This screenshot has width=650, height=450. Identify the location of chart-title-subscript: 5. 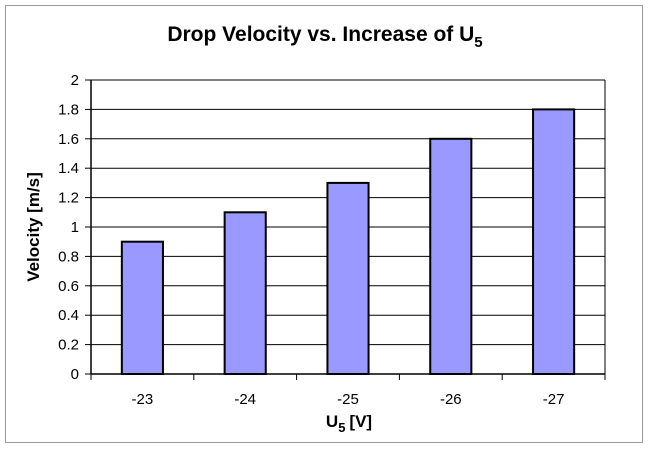
(478, 42).